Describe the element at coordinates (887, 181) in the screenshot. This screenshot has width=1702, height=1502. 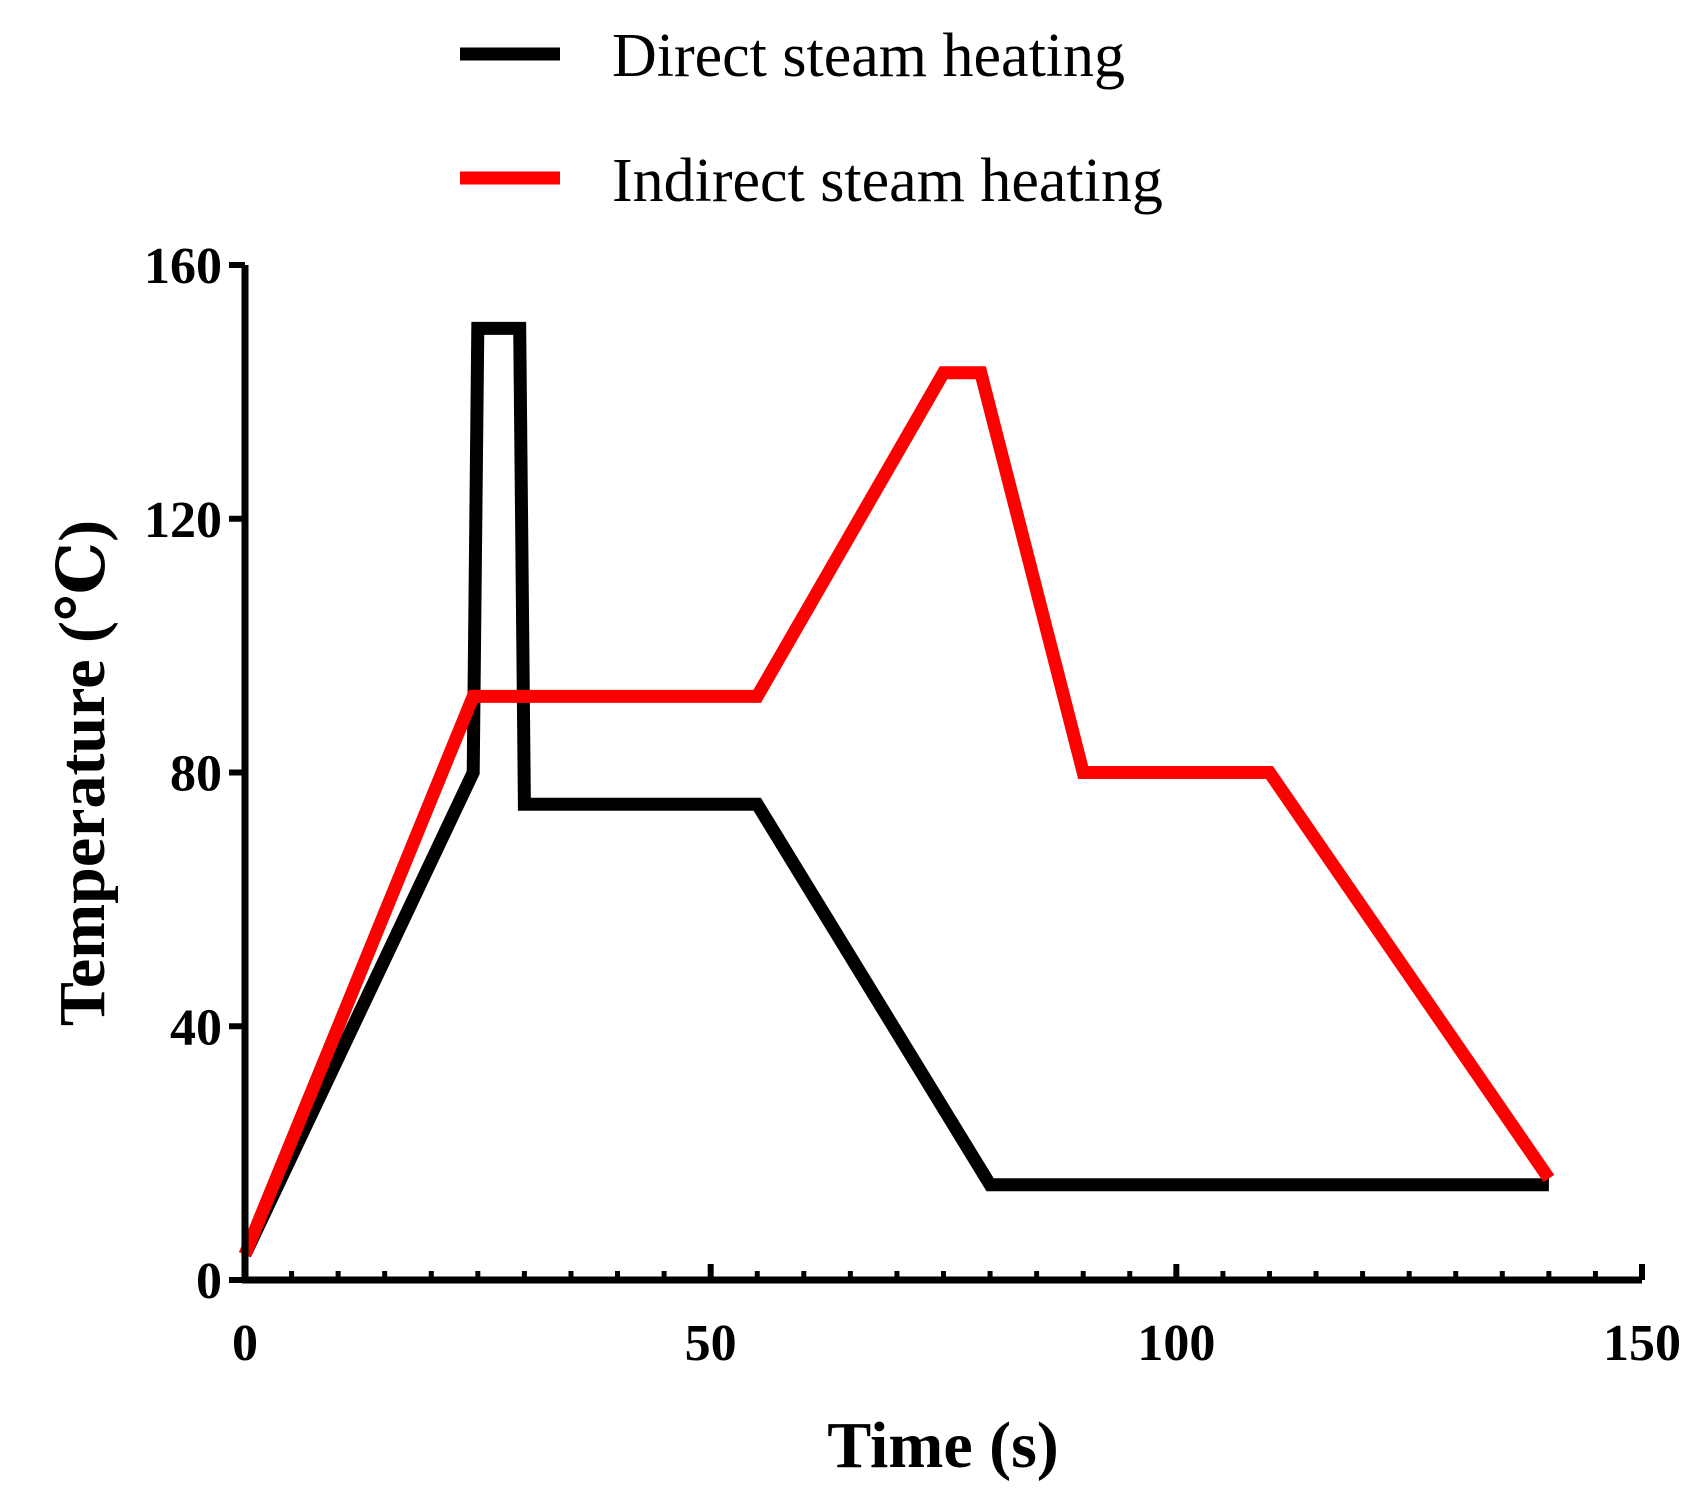
I see `legend-label-indirect: Indirect steam heating` at that location.